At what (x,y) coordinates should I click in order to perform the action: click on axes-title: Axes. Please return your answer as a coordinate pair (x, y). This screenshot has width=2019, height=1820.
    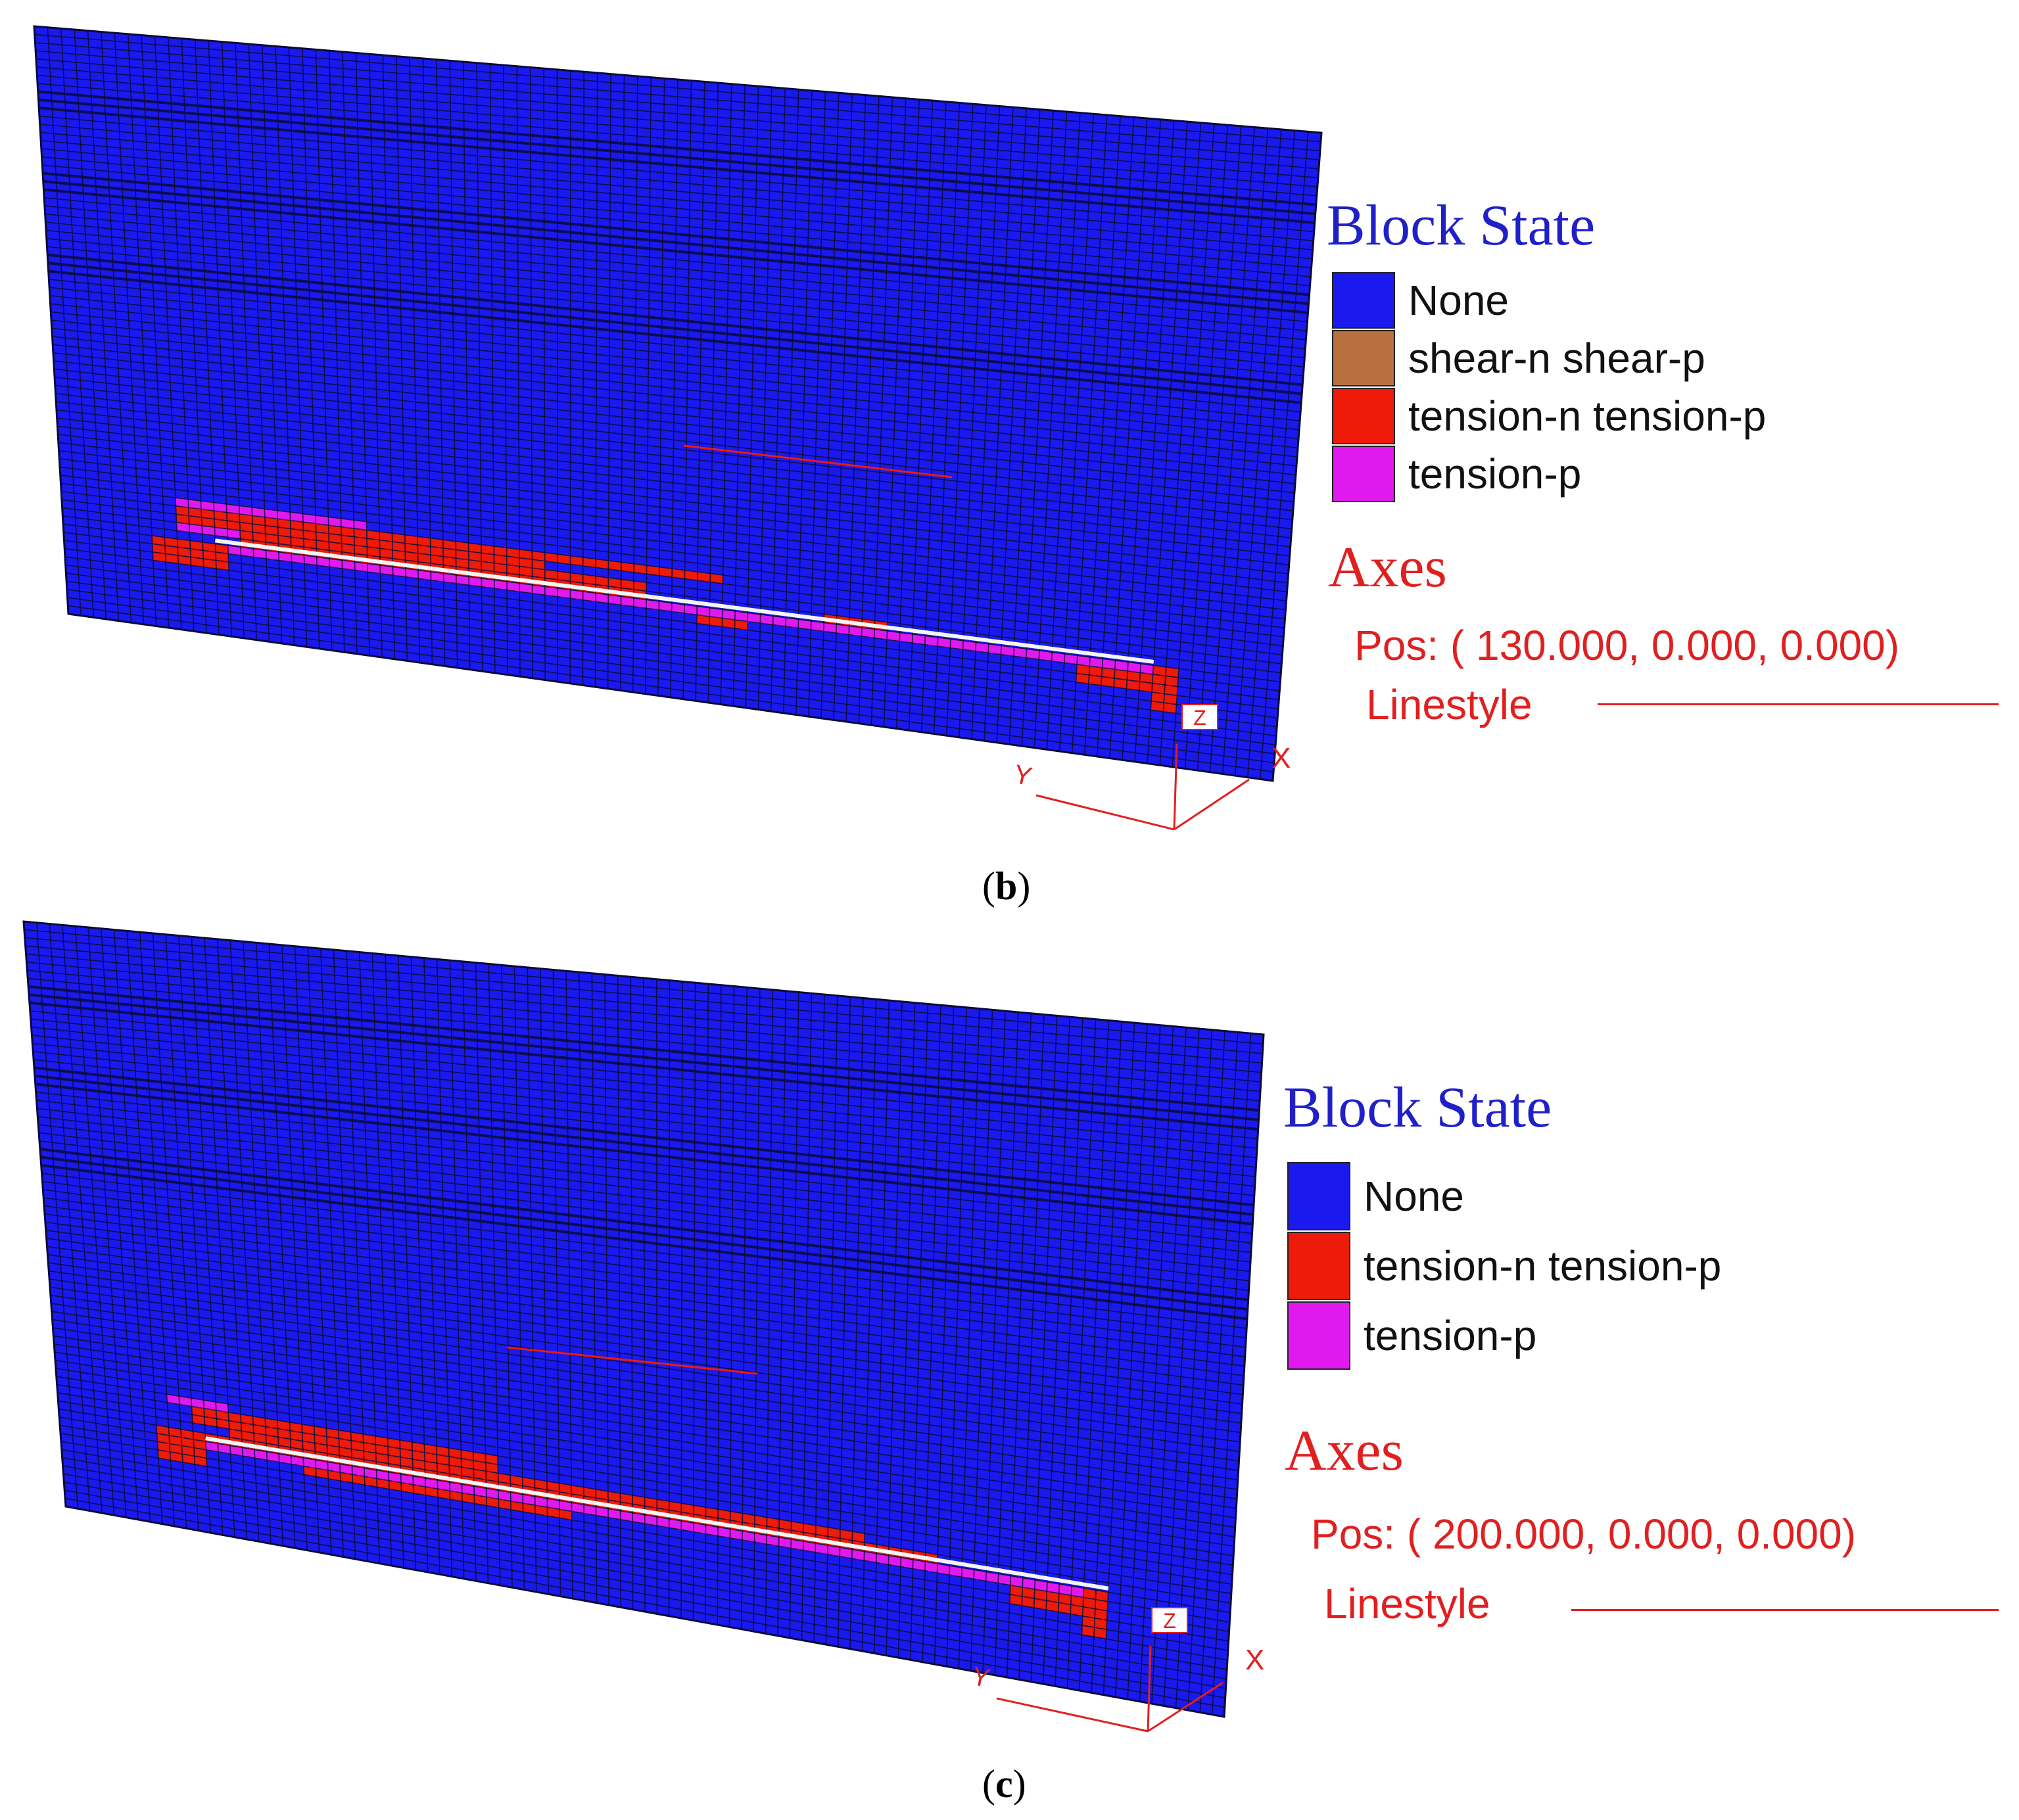
    Looking at the image, I should click on (1387, 567).